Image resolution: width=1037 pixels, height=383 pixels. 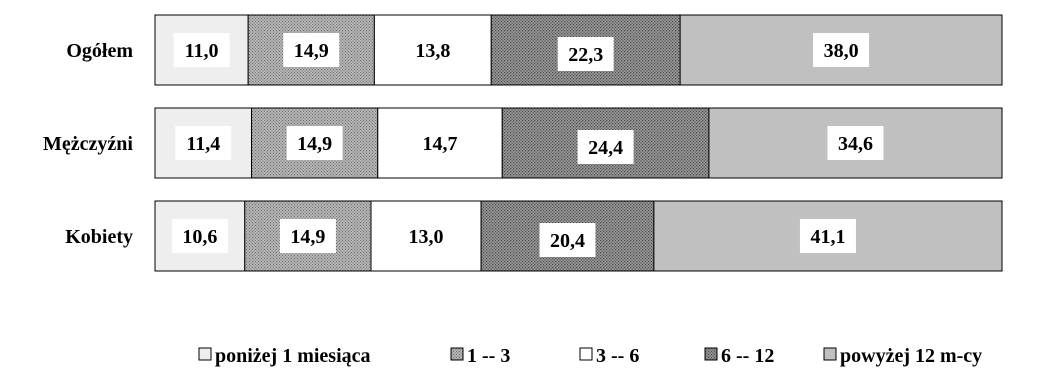 I want to click on data-label: 14,7, so click(x=440, y=144).